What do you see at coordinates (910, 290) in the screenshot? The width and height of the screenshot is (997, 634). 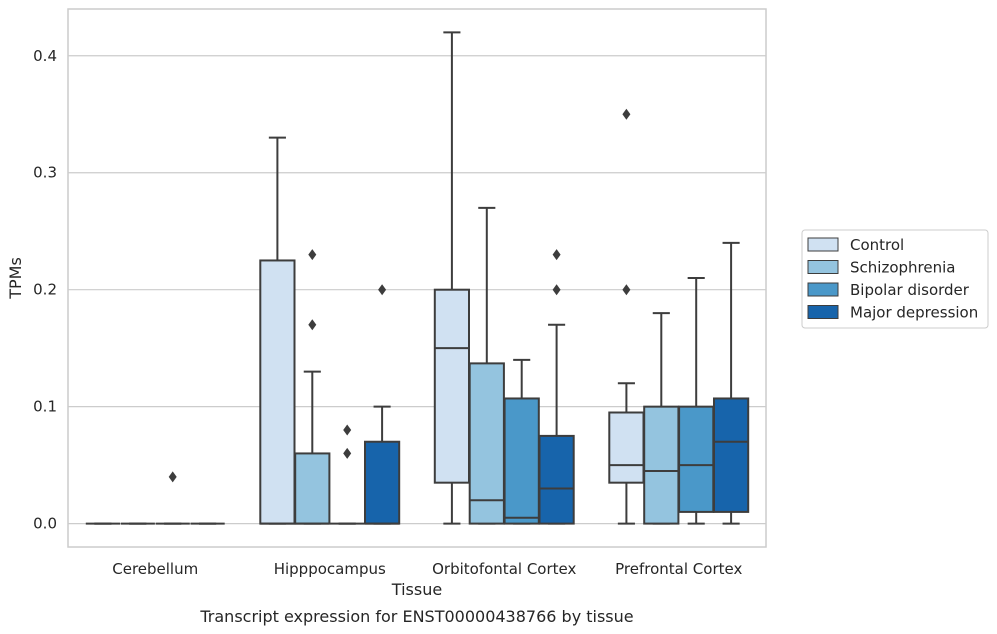 I see `legend-label: Bipolar disorder` at bounding box center [910, 290].